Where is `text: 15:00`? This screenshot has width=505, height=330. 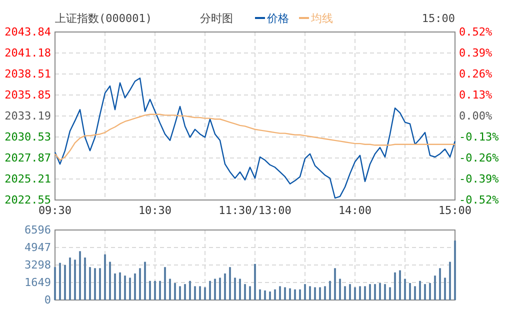
text: 15:00 is located at coordinates (438, 18).